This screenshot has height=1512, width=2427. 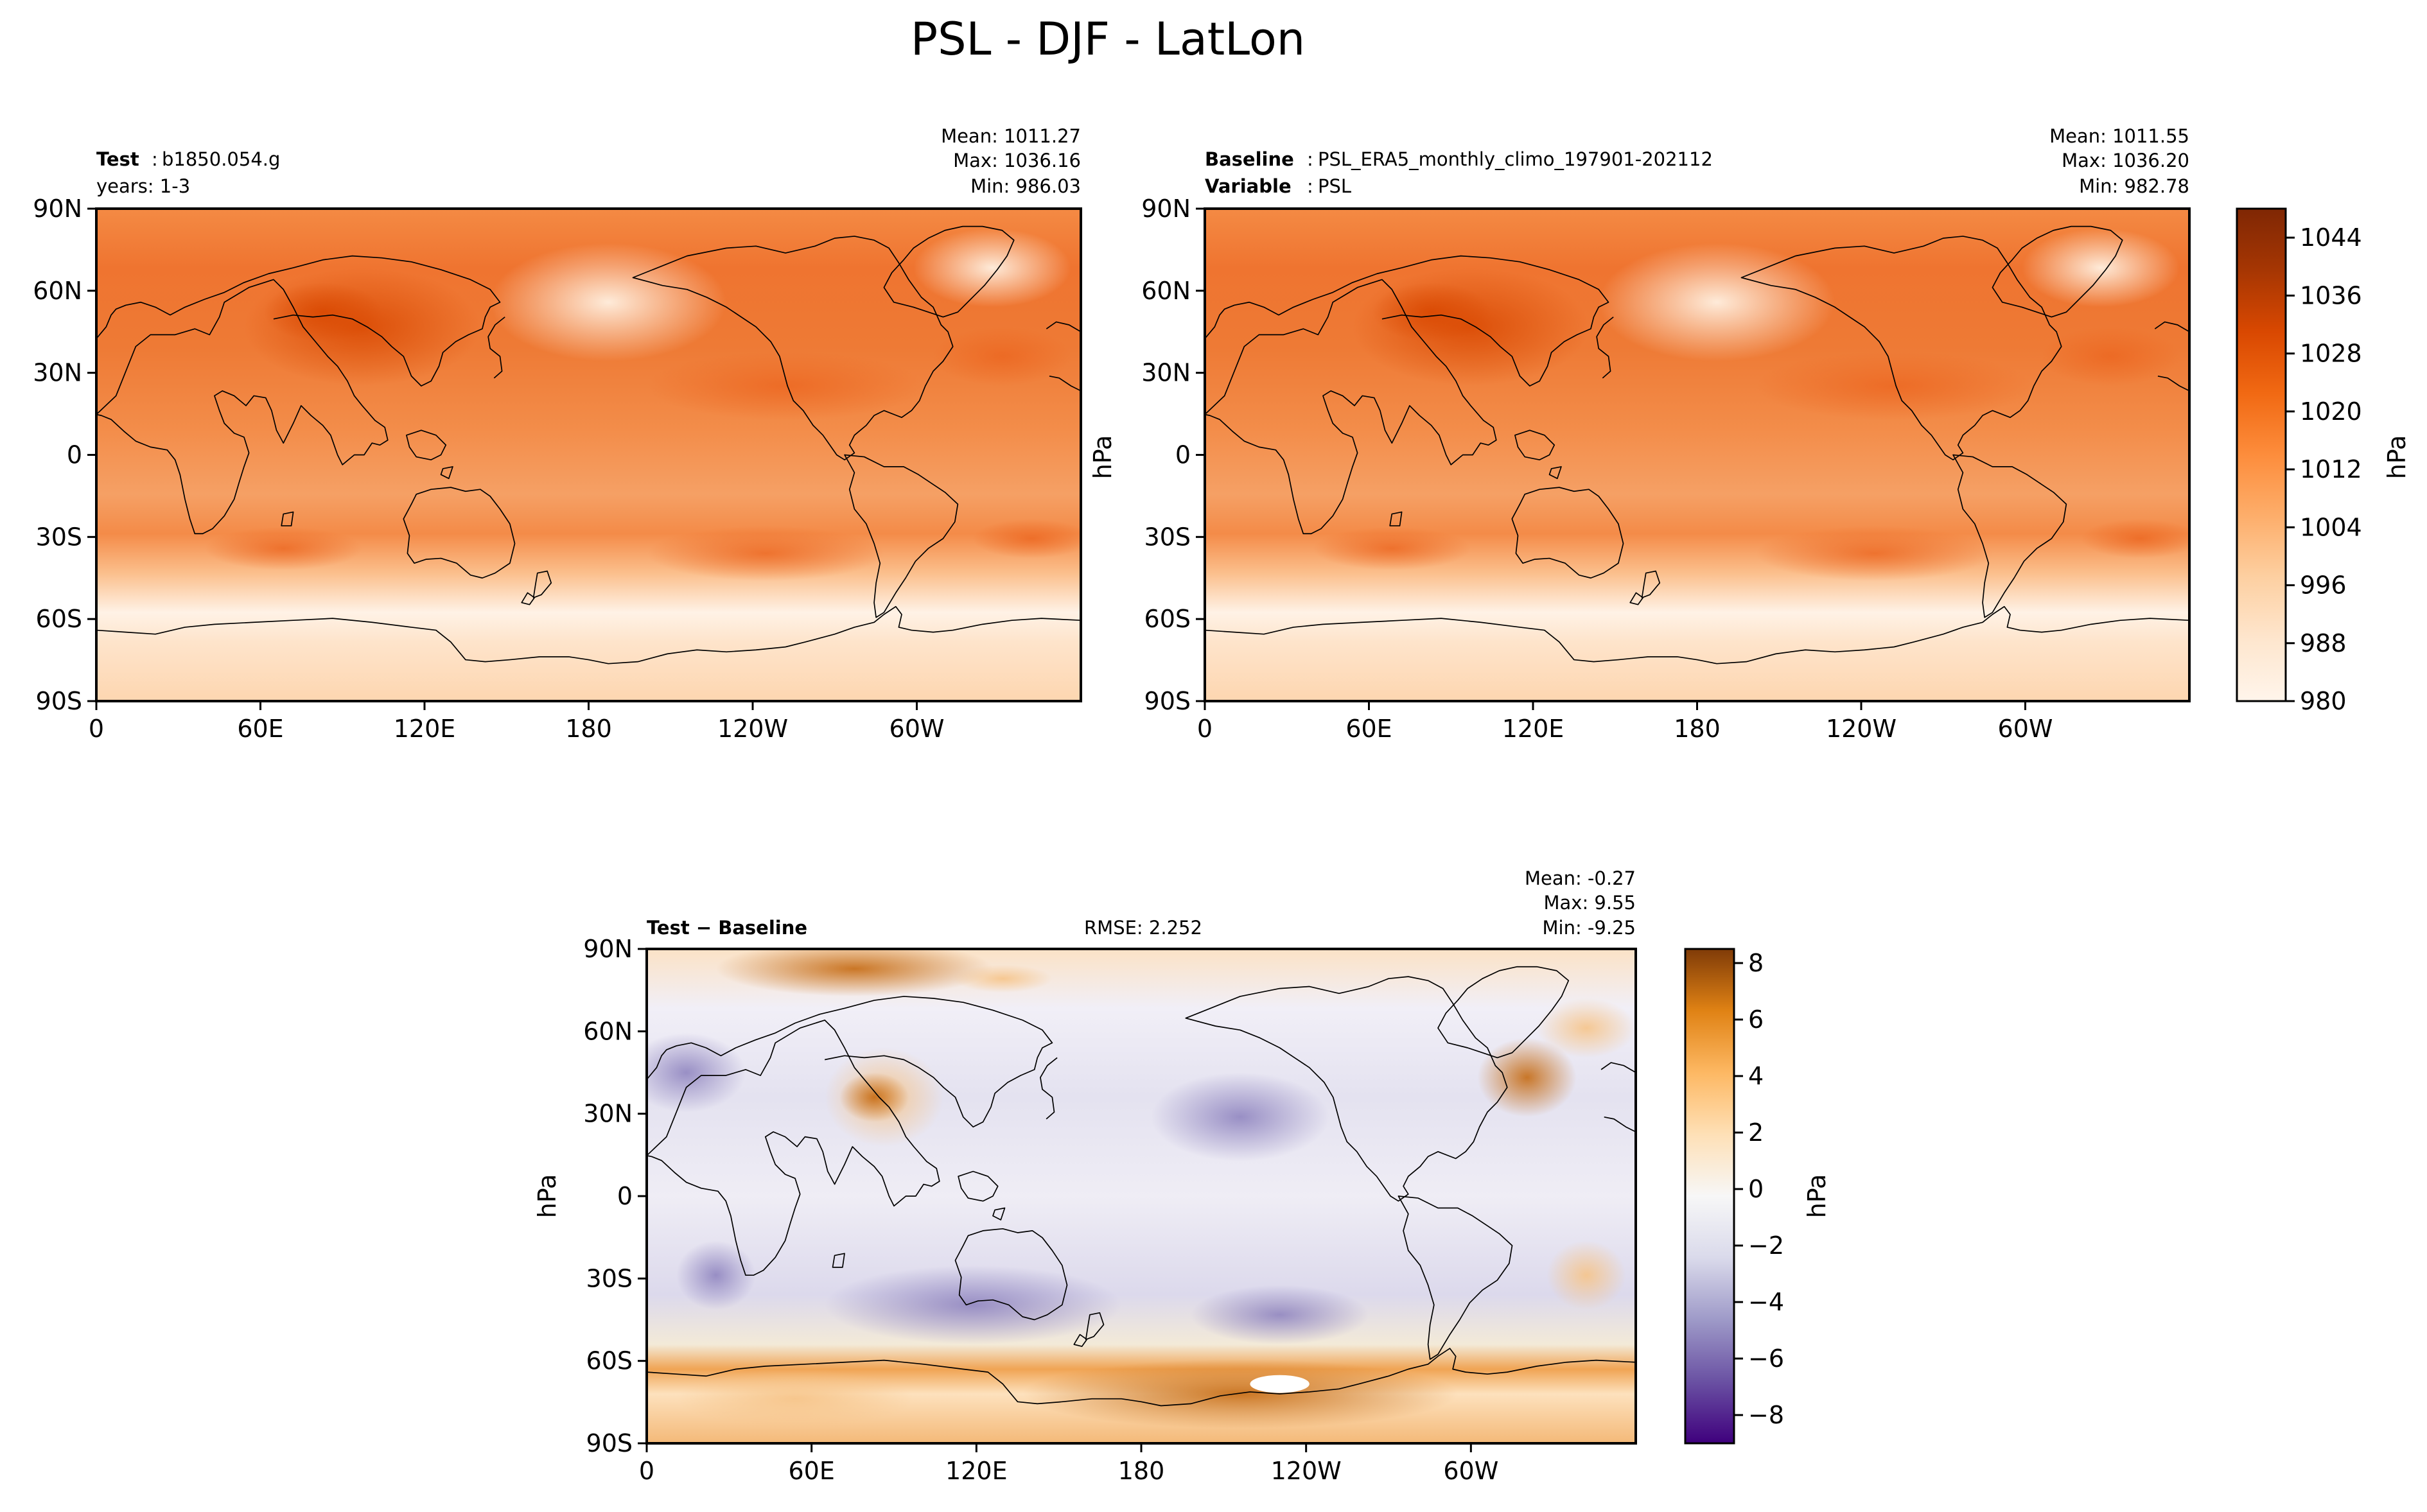 I want to click on test-x-tick-label: 60W, so click(x=917, y=729).